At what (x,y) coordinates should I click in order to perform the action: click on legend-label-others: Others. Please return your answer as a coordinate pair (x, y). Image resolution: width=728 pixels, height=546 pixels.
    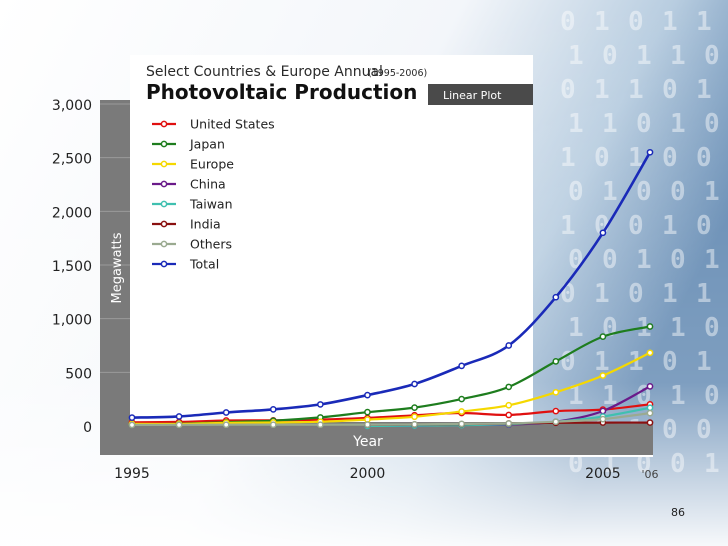
    Looking at the image, I should click on (211, 244).